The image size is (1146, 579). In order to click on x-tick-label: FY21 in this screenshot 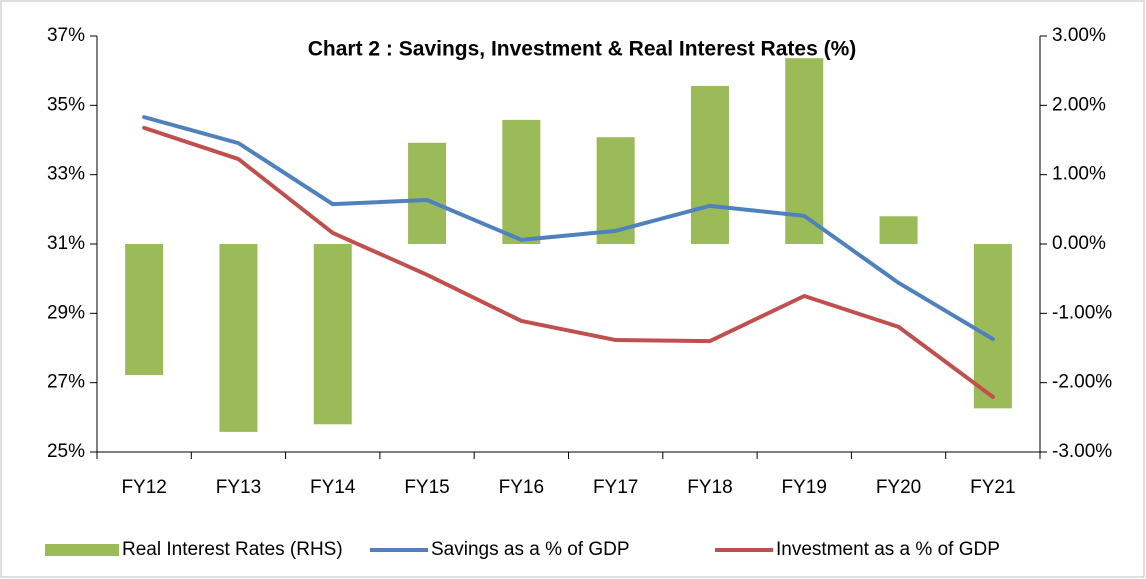, I will do `click(992, 487)`.